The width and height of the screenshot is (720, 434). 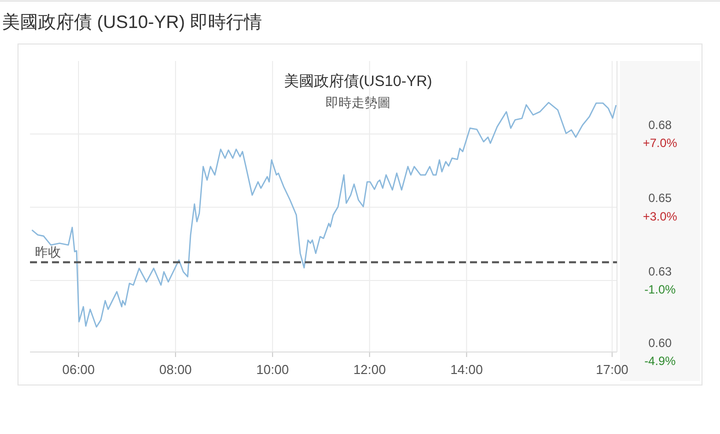 What do you see at coordinates (466, 369) in the screenshot?
I see `x-tick-label: 14:00` at bounding box center [466, 369].